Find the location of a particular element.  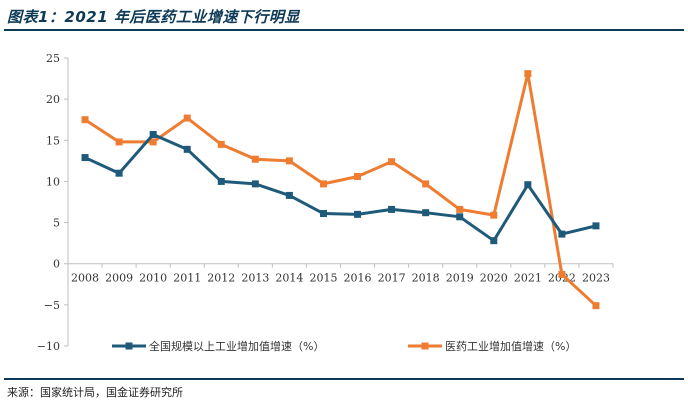

x-tick-label: 2011 is located at coordinates (187, 278).